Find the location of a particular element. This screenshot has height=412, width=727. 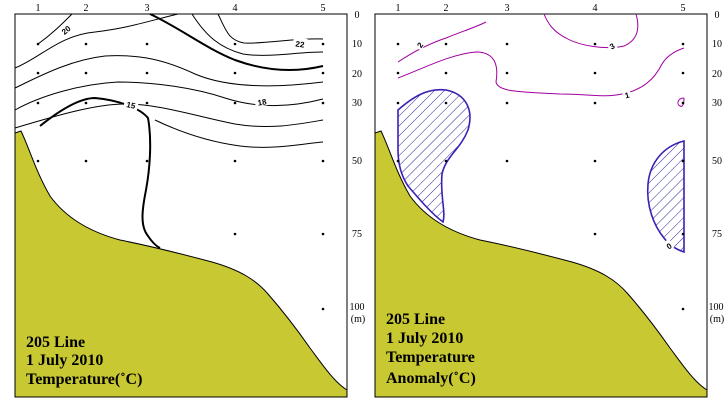

right-contour-label-1: 1 is located at coordinates (626, 94).